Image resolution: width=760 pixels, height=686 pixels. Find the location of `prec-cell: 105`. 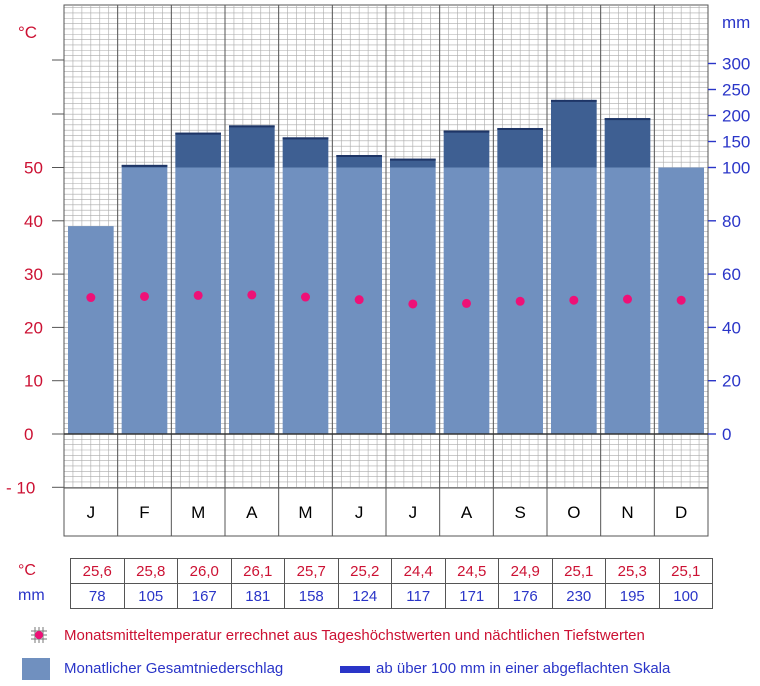

prec-cell: 105 is located at coordinates (150, 596).